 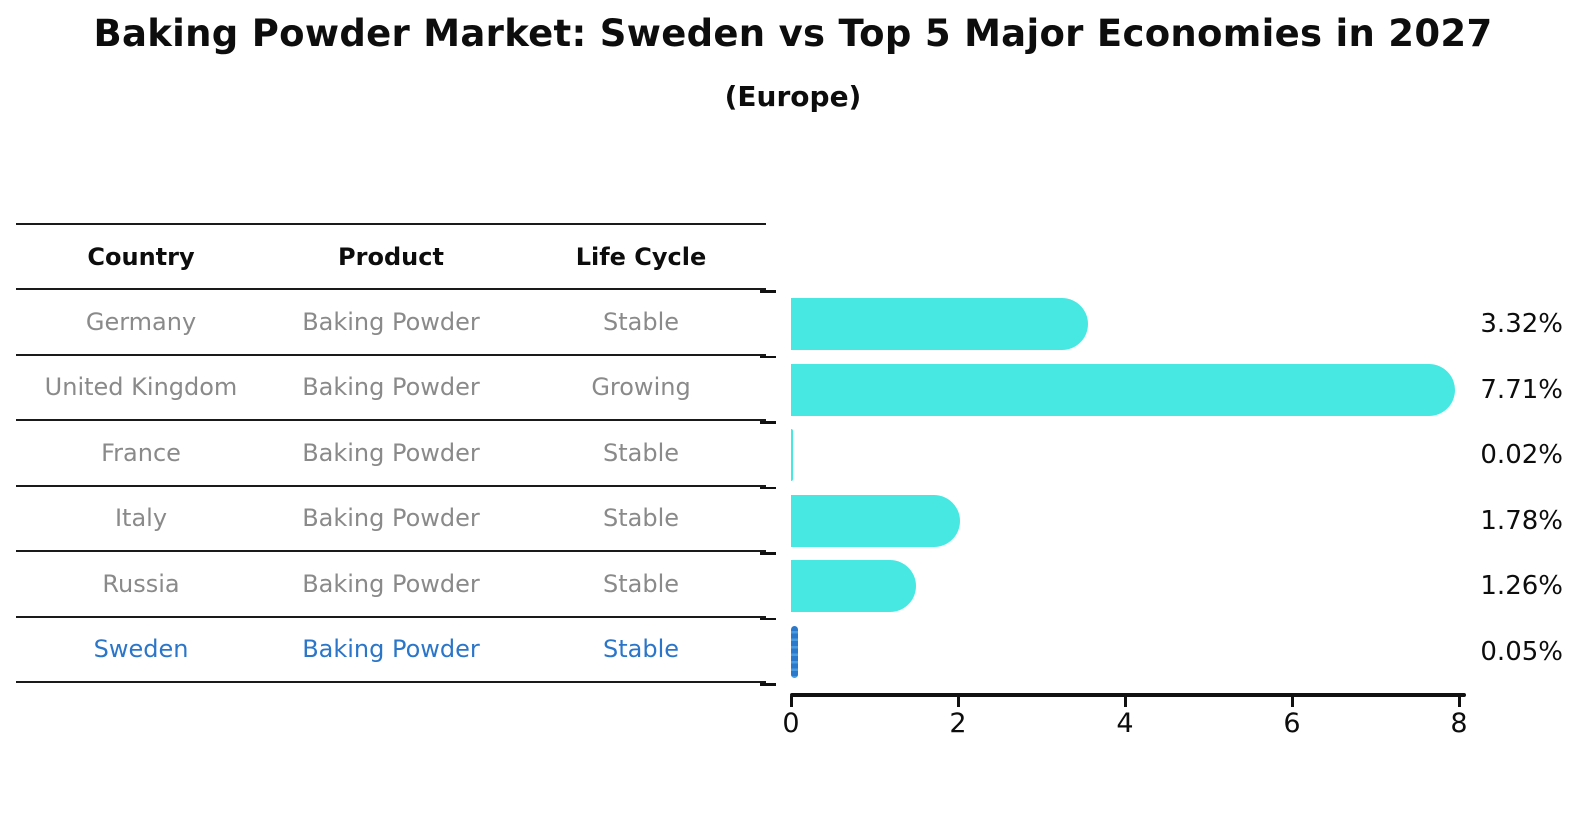 What do you see at coordinates (1521, 324) in the screenshot?
I see `value-label-germany: 3.32%` at bounding box center [1521, 324].